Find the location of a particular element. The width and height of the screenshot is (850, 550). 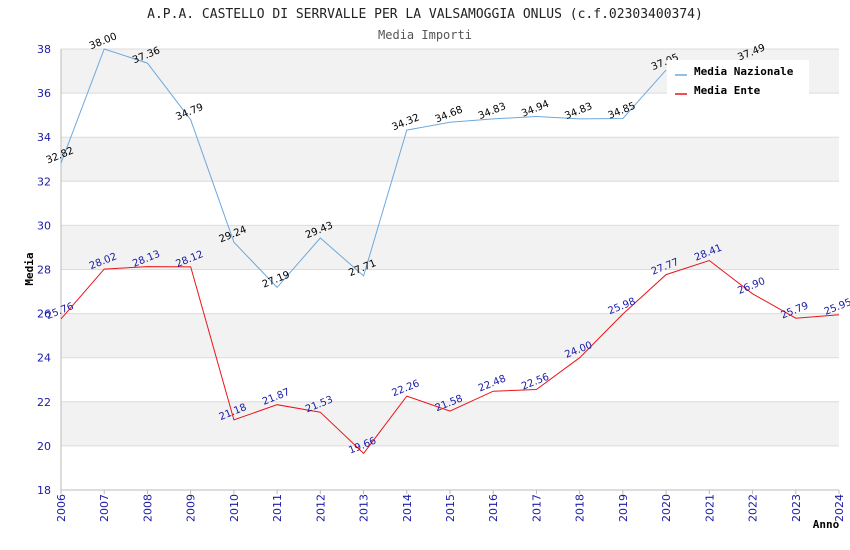

x-tick-label: 2010 is located at coordinates (234, 508).